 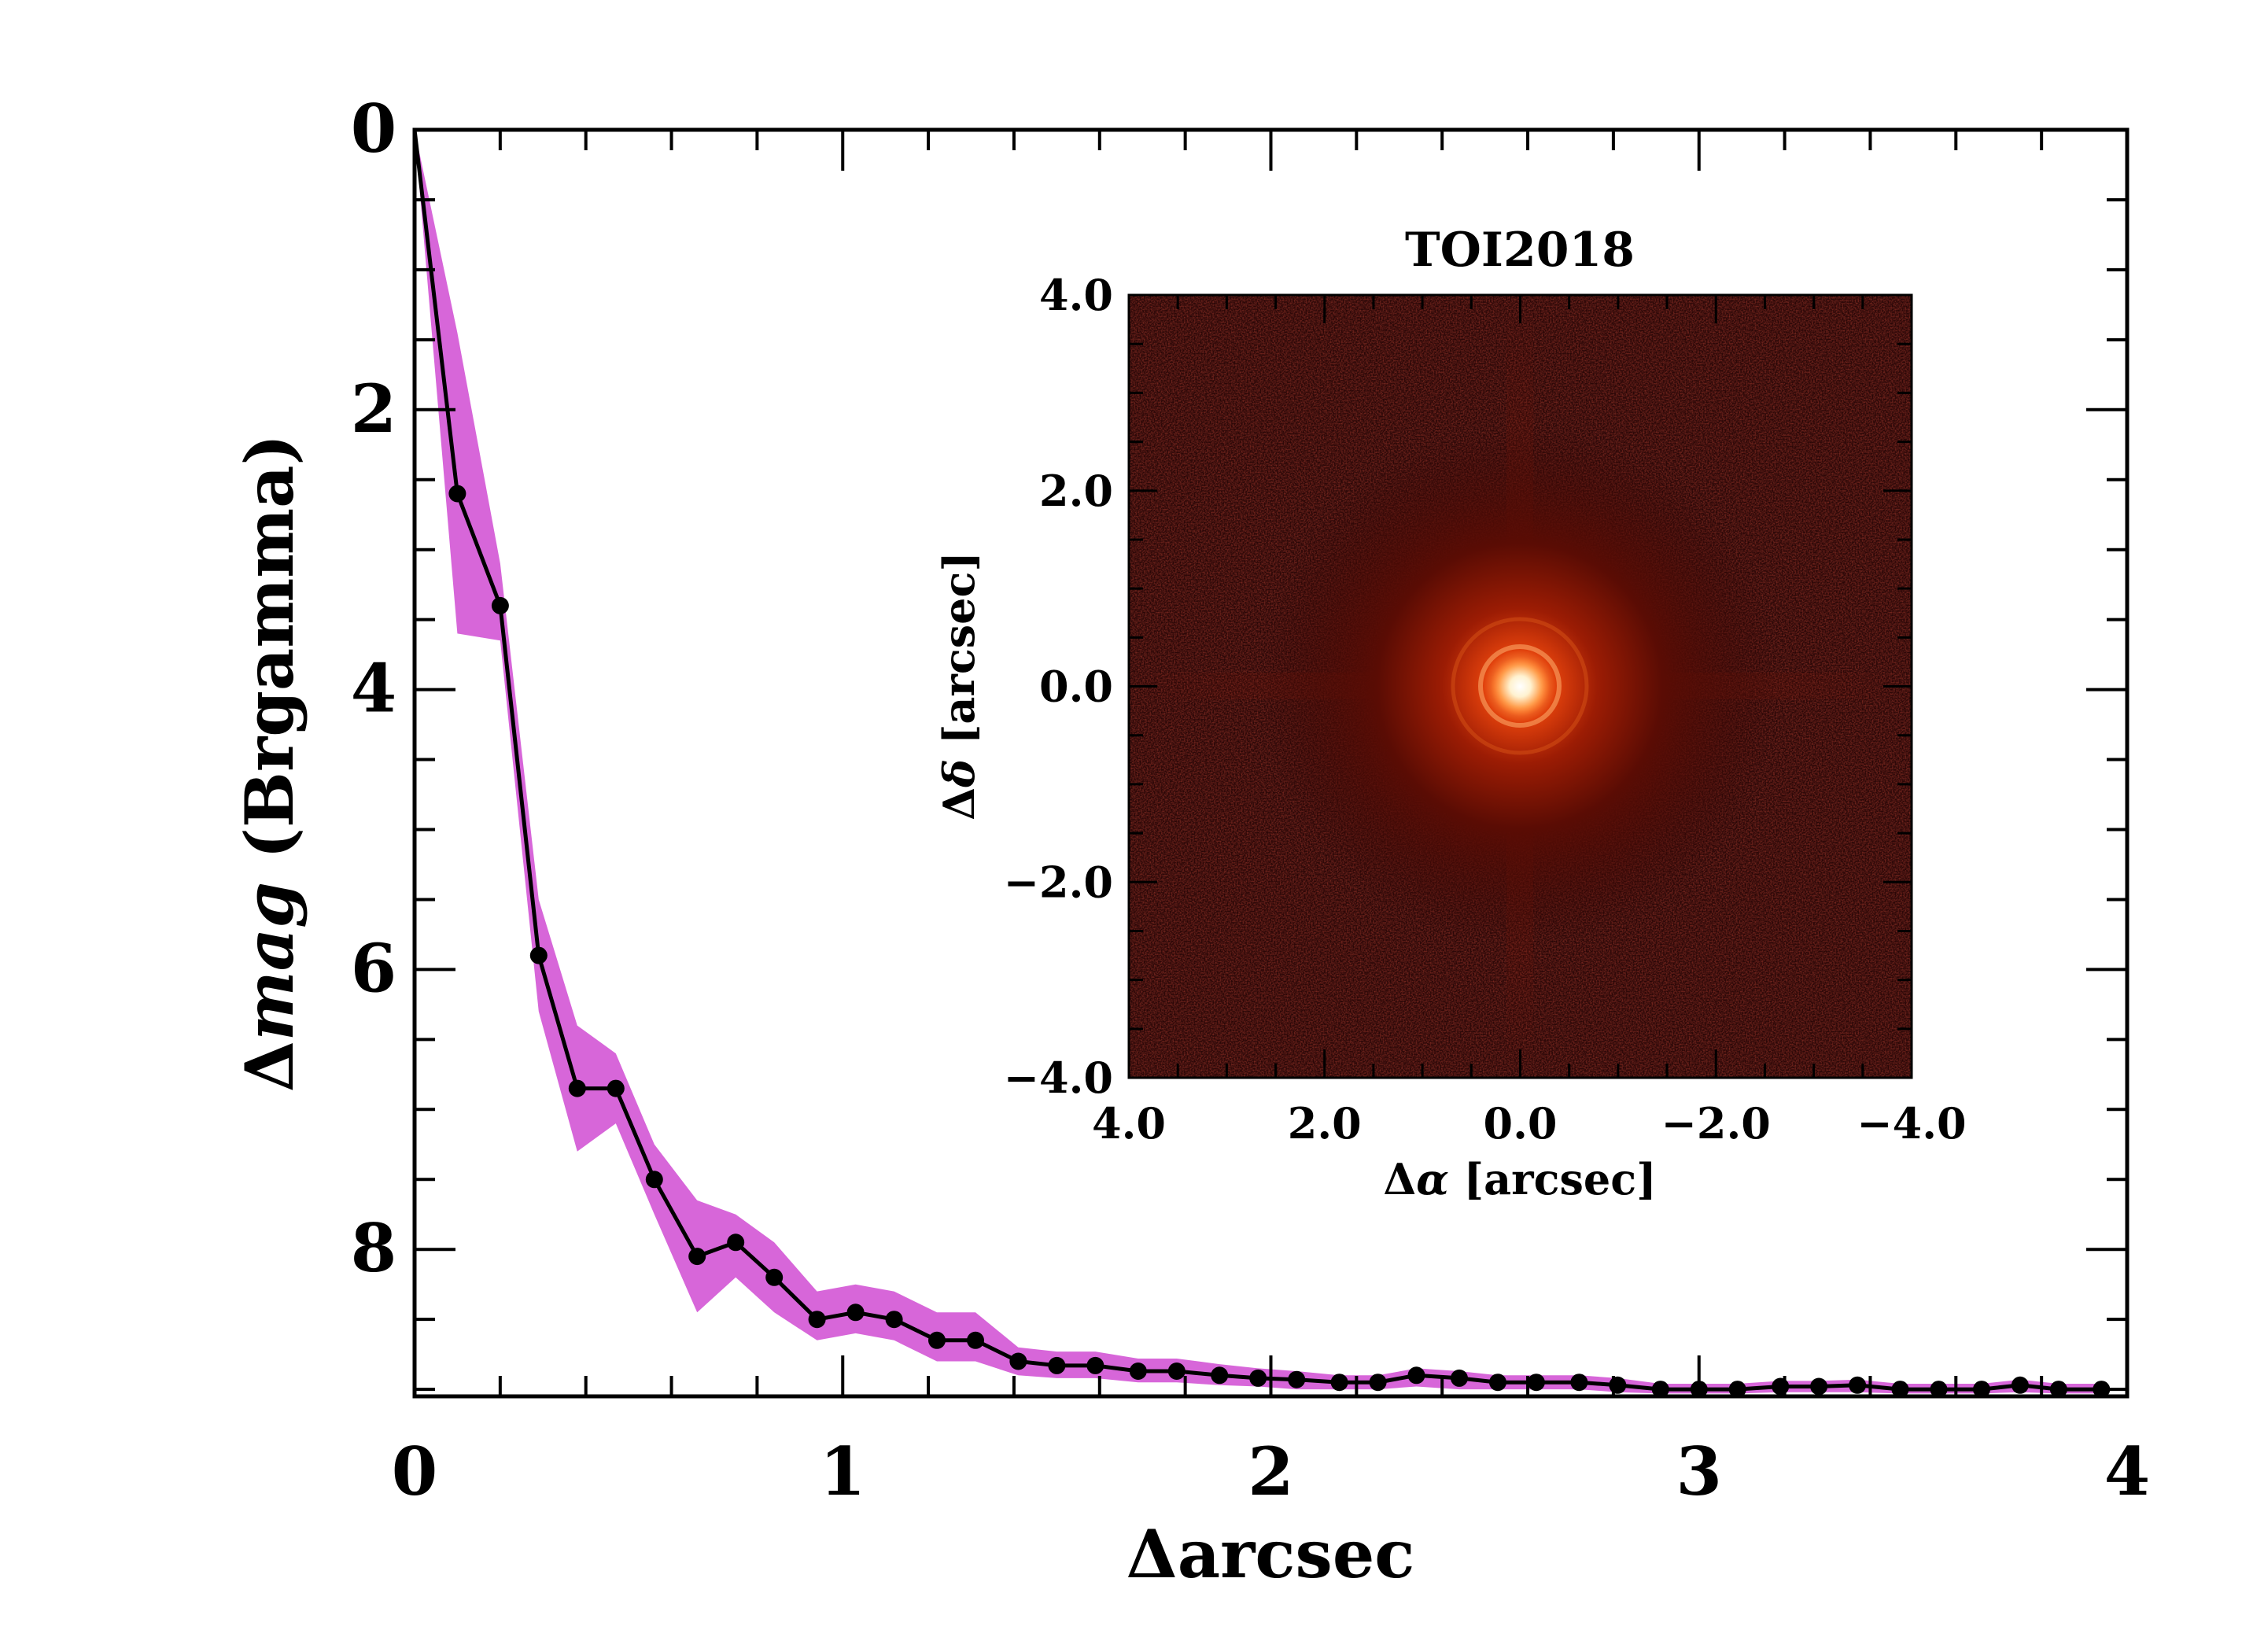 I want to click on inset-x-tick-label: −4.0, so click(x=1911, y=1123).